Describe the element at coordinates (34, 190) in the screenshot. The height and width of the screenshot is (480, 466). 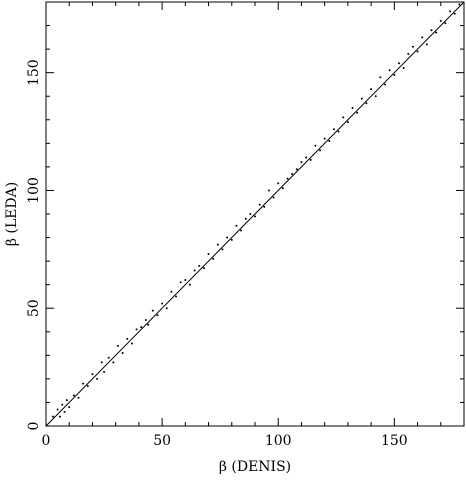
I see `y-tick-label: 100` at that location.